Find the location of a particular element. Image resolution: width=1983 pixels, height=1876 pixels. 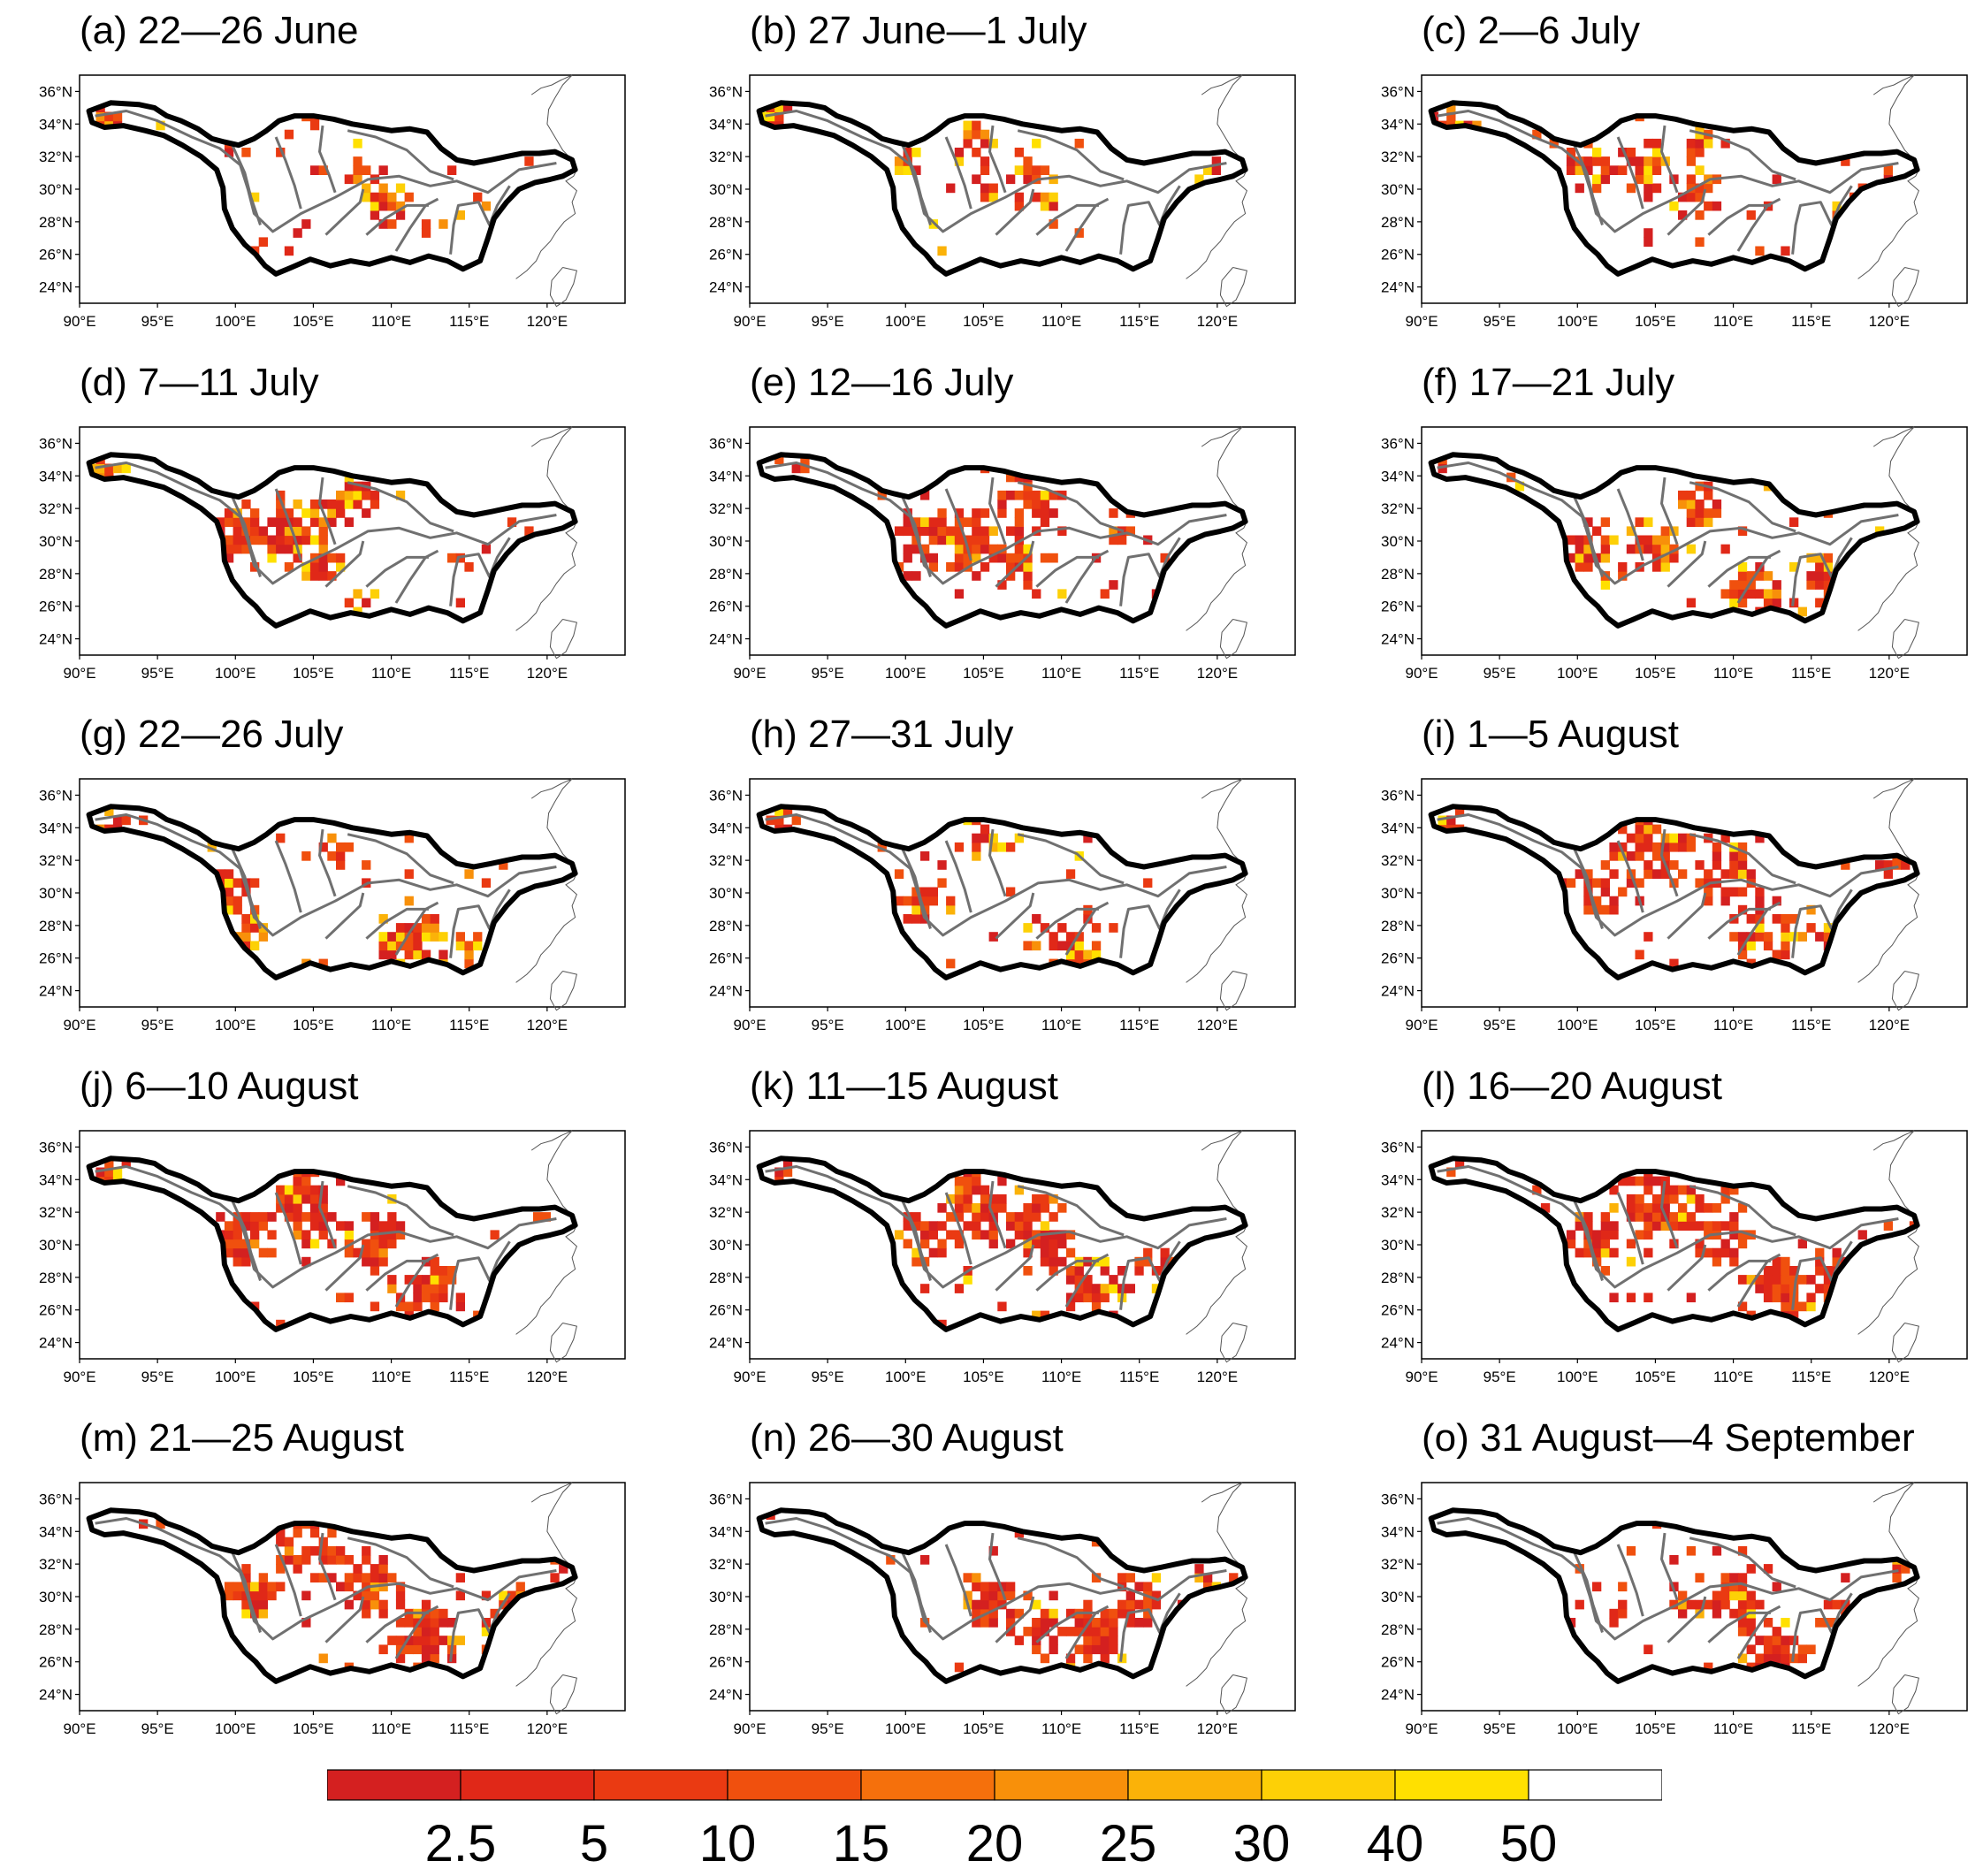

lat-tick-label: 36°N is located at coordinates (726, 1147).